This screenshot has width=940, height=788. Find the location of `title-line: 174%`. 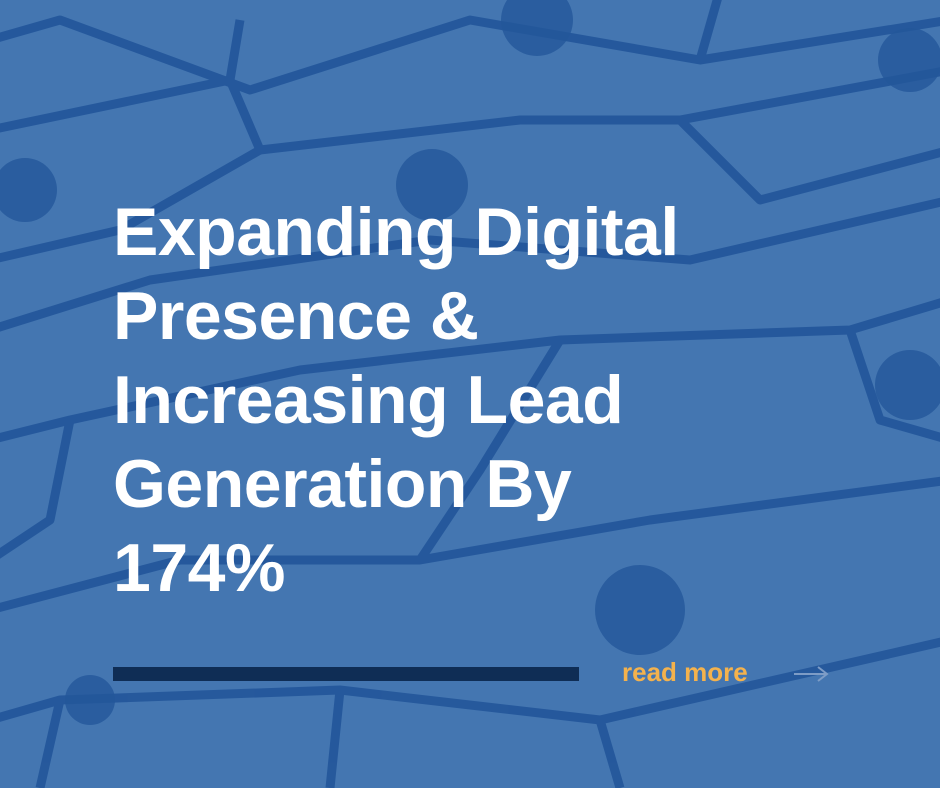

title-line: 174% is located at coordinates (199, 568).